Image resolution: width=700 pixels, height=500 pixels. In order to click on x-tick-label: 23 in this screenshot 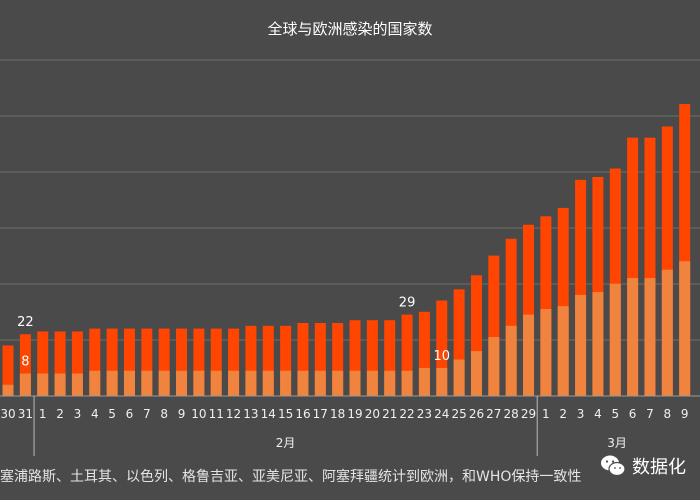, I will do `click(424, 414)`.